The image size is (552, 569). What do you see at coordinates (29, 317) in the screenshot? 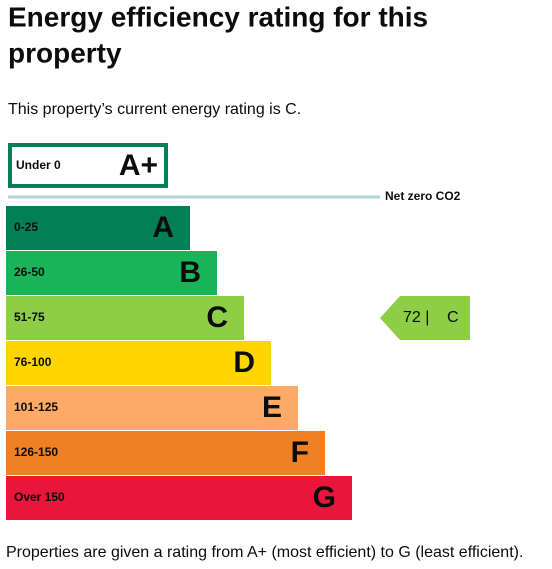
I see `band-range: 51-75` at bounding box center [29, 317].